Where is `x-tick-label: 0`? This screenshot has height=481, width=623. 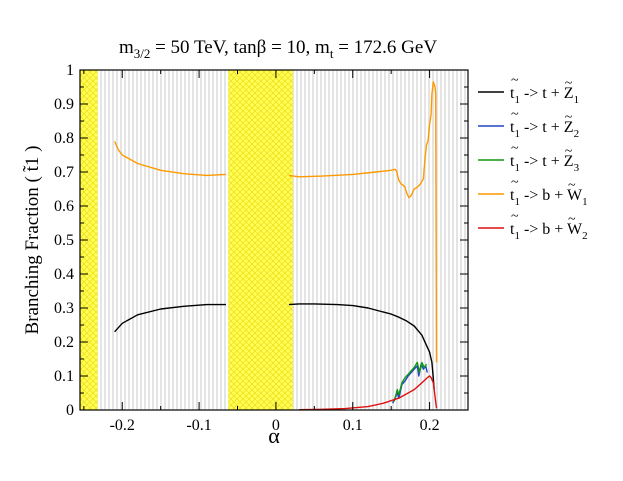 x-tick-label: 0 is located at coordinates (276, 425).